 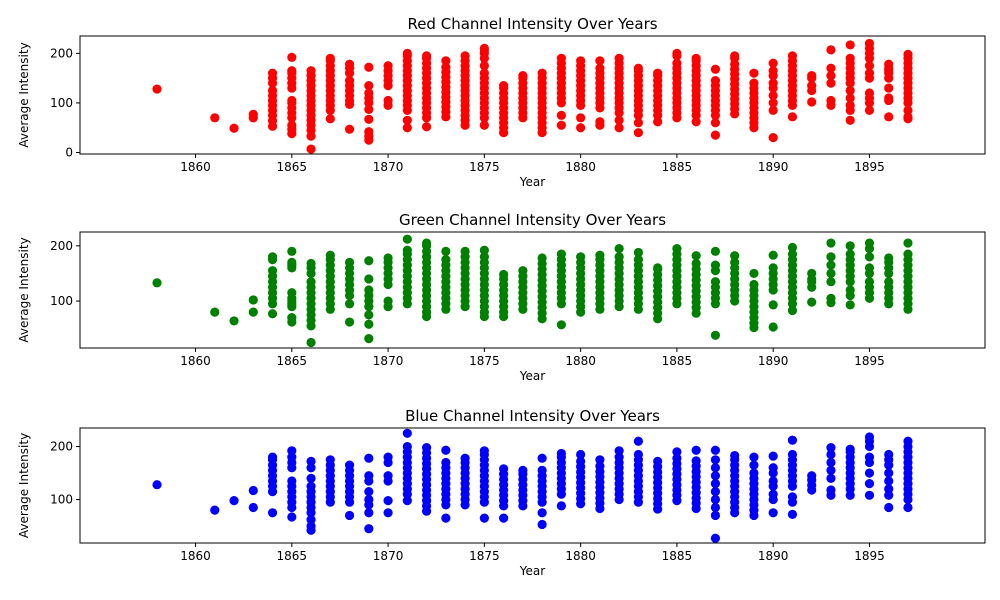 I want to click on x-tick-label: 1885, so click(x=677, y=556).